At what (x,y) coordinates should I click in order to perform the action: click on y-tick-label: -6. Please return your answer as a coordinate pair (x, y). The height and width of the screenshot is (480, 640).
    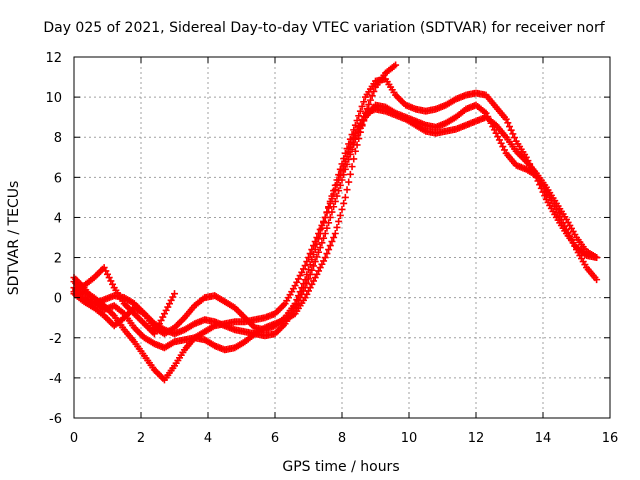
    Looking at the image, I should click on (55, 419).